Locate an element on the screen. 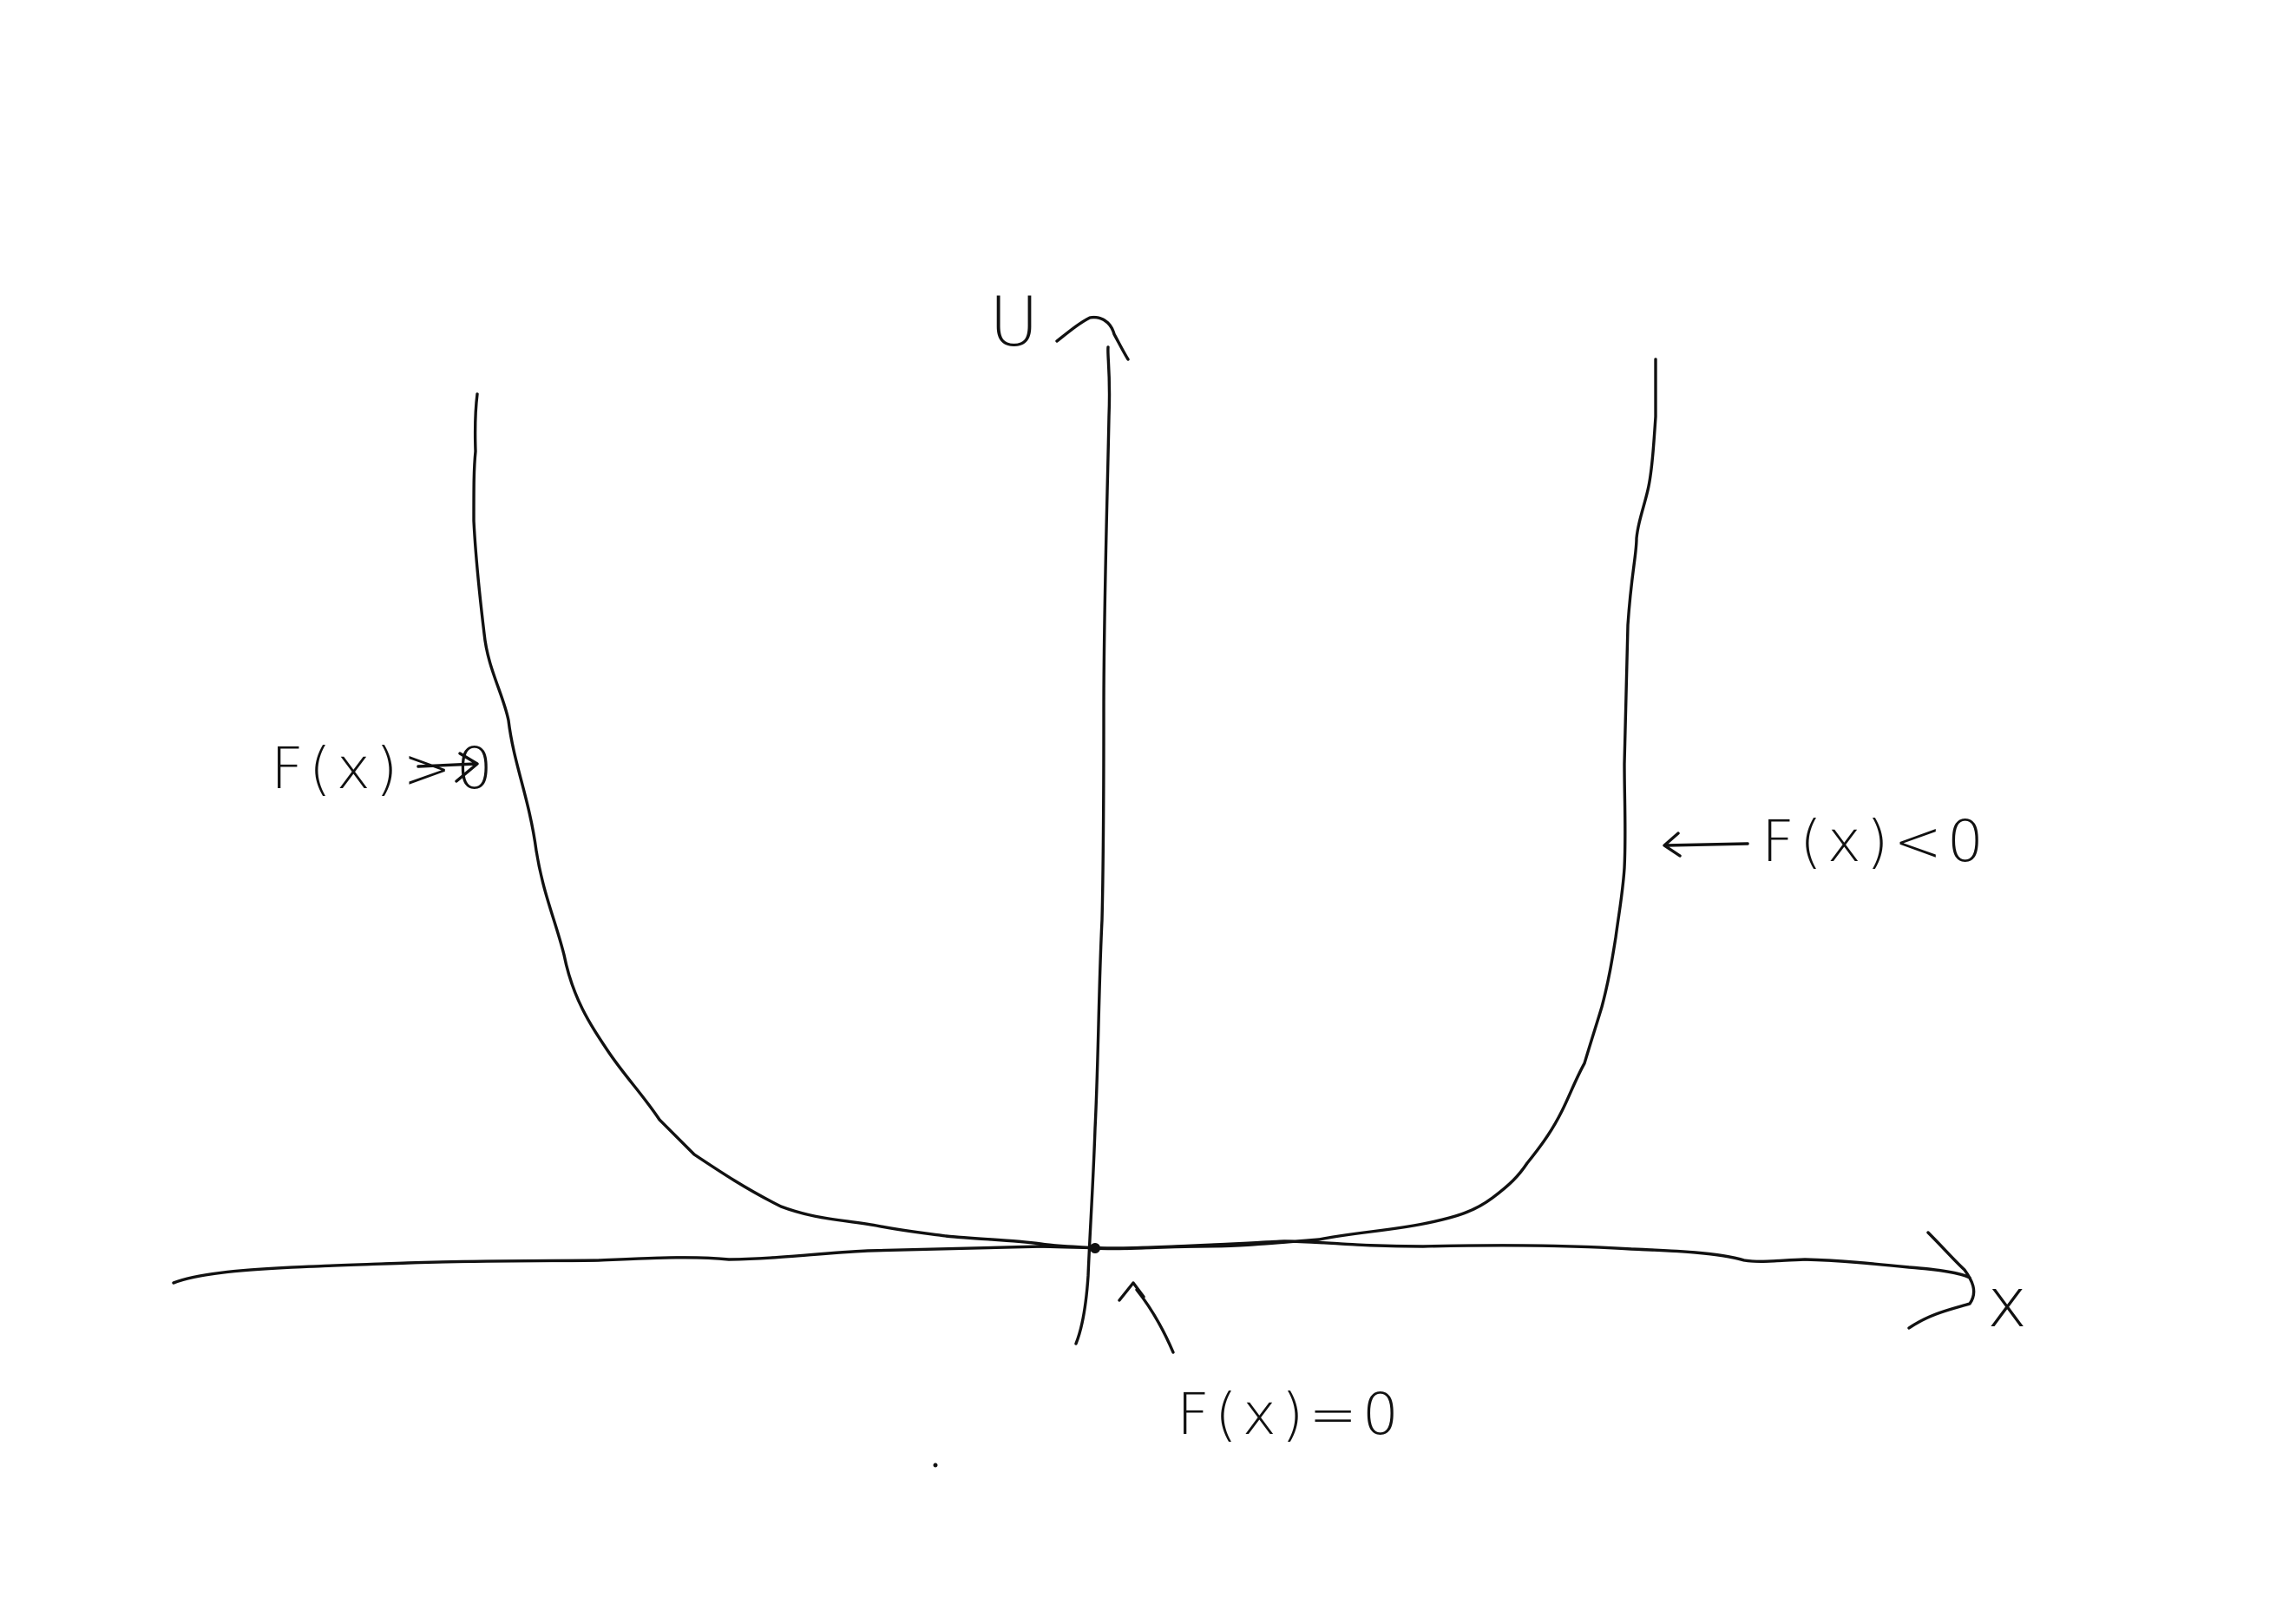  x-axis-label: x is located at coordinates (2007, 1304).